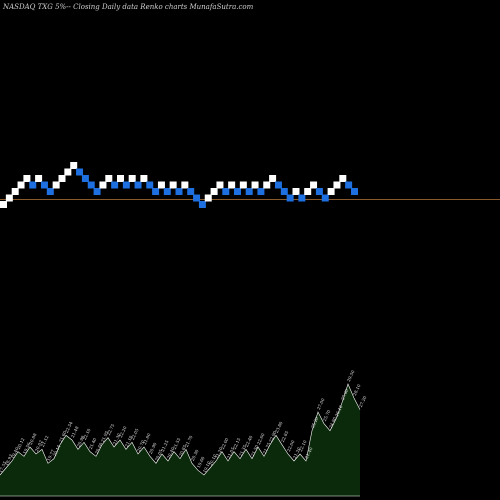 This screenshot has height=500, width=500. What do you see at coordinates (45, 440) in the screenshot?
I see `volume-value-label: 21.12` at bounding box center [45, 440].